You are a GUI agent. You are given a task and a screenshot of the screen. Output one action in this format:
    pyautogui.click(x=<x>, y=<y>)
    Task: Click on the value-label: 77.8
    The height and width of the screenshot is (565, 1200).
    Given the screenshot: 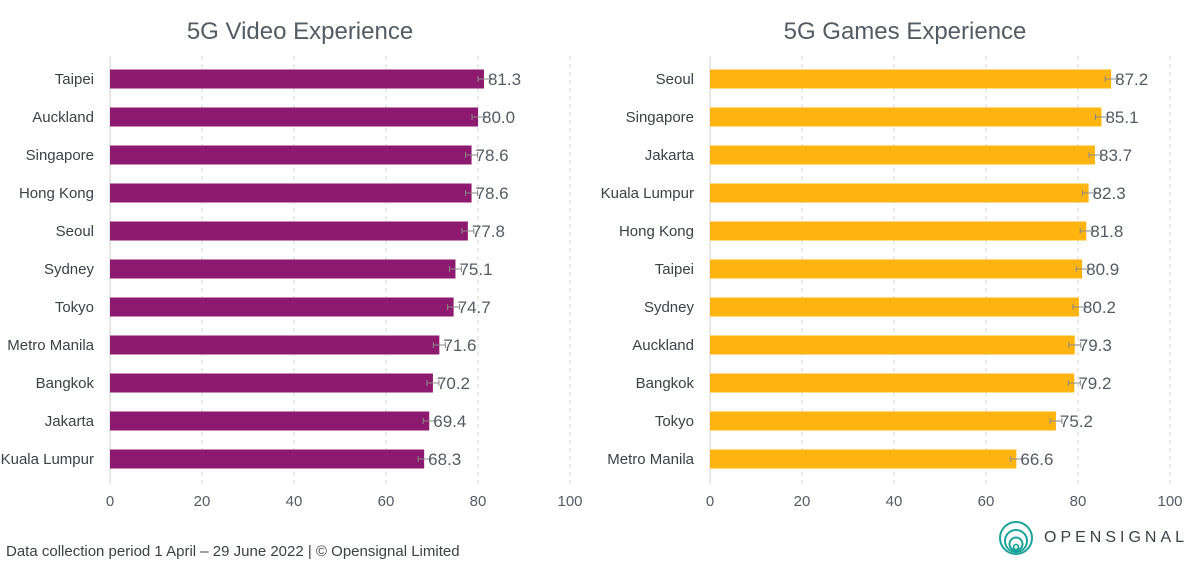 What is the action you would take?
    pyautogui.click(x=488, y=231)
    